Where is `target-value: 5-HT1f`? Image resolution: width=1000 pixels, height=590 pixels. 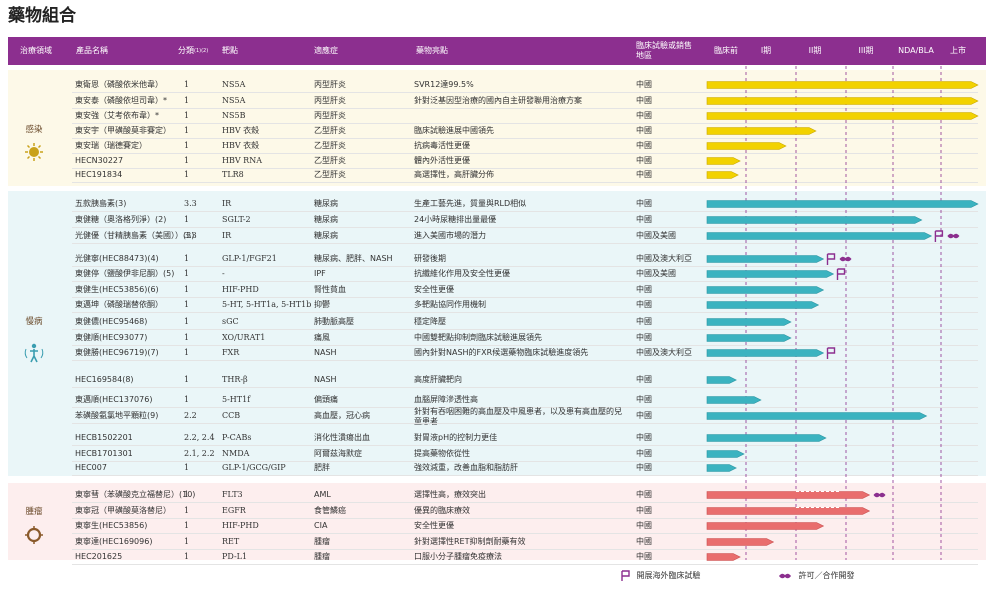 target-value: 5-HT1f is located at coordinates (236, 399).